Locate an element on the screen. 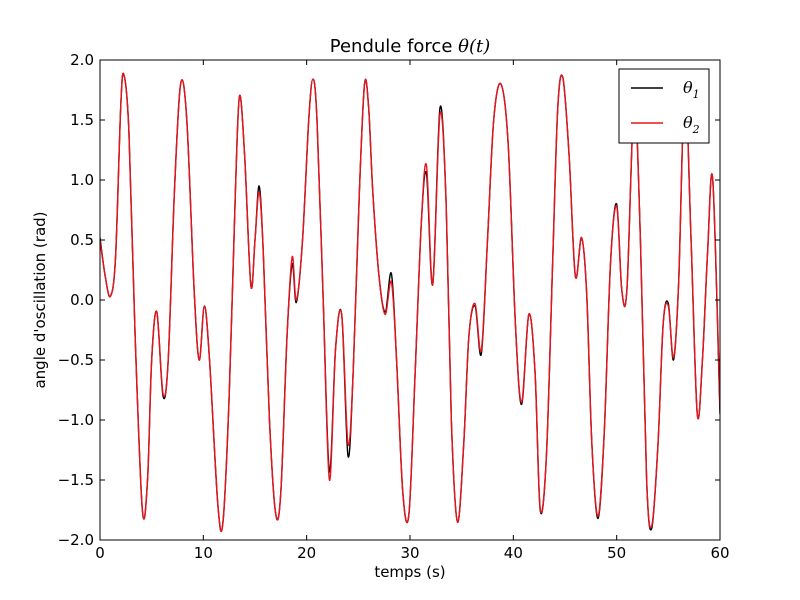 Image resolution: width=800 pixels, height=600 pixels. x-tick-label: 30 is located at coordinates (409, 553).